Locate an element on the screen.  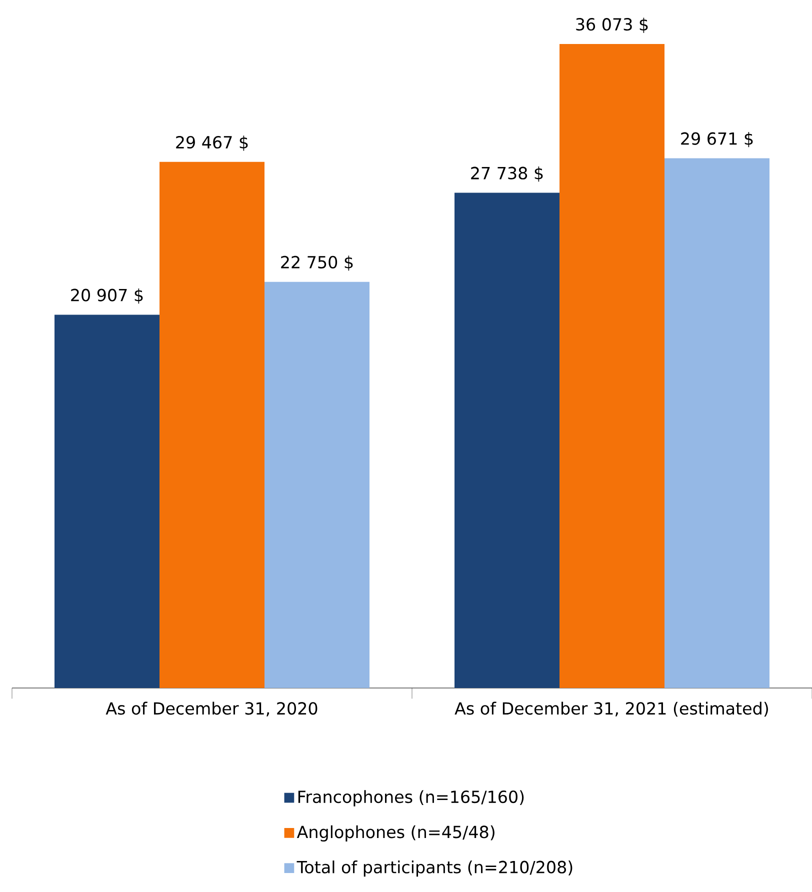
data-label: 29 671 $ is located at coordinates (717, 140).